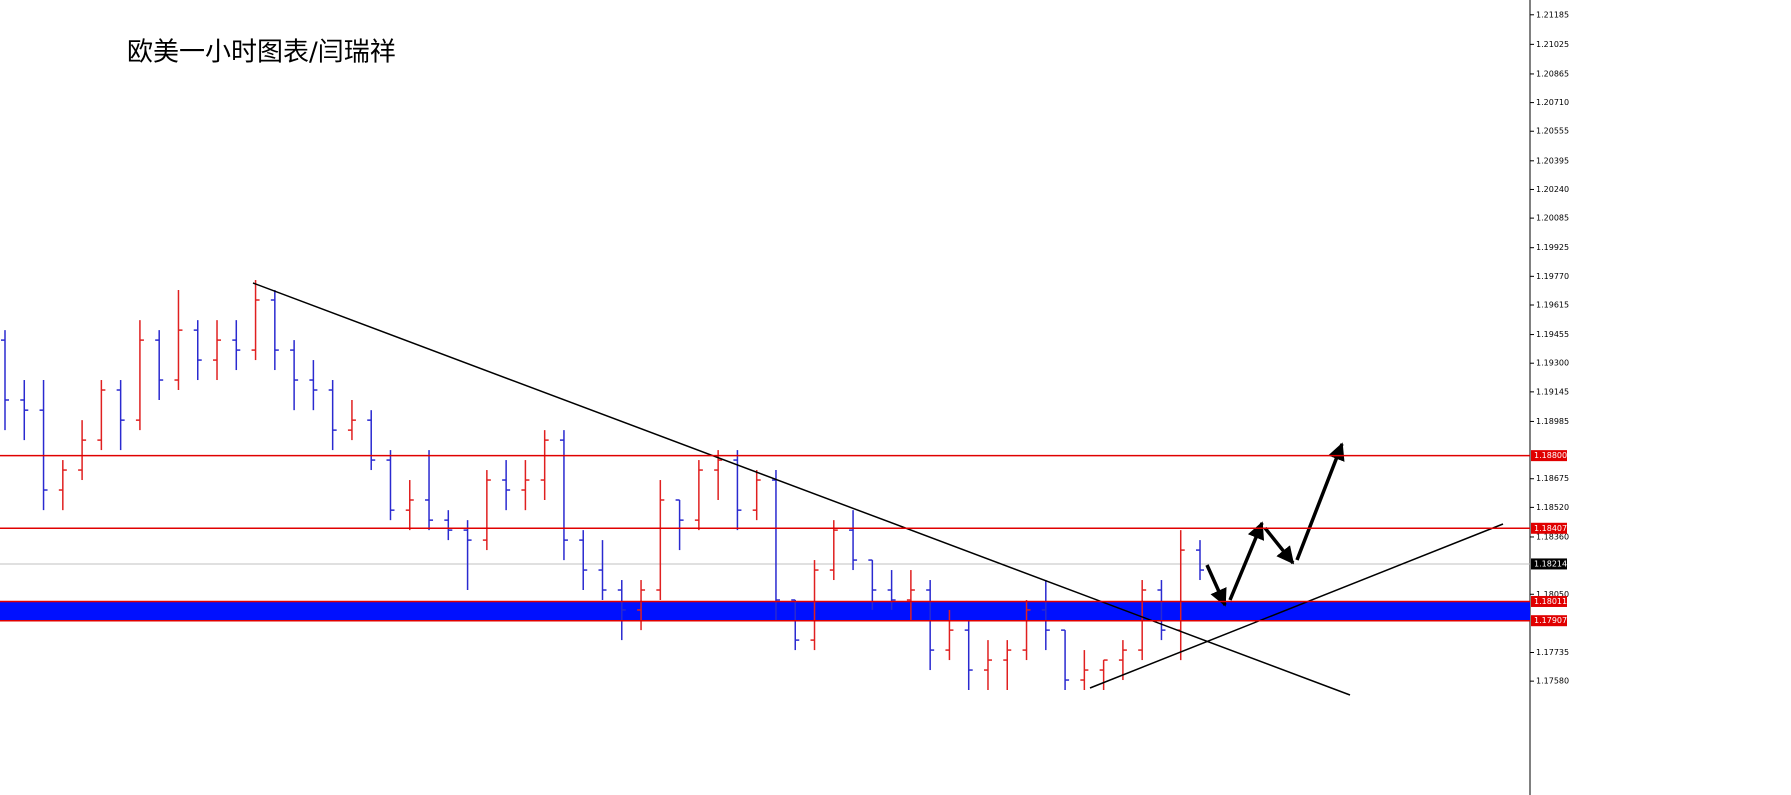 The width and height of the screenshot is (1791, 795). I want to click on level-label: 1.18407, so click(1550, 528).